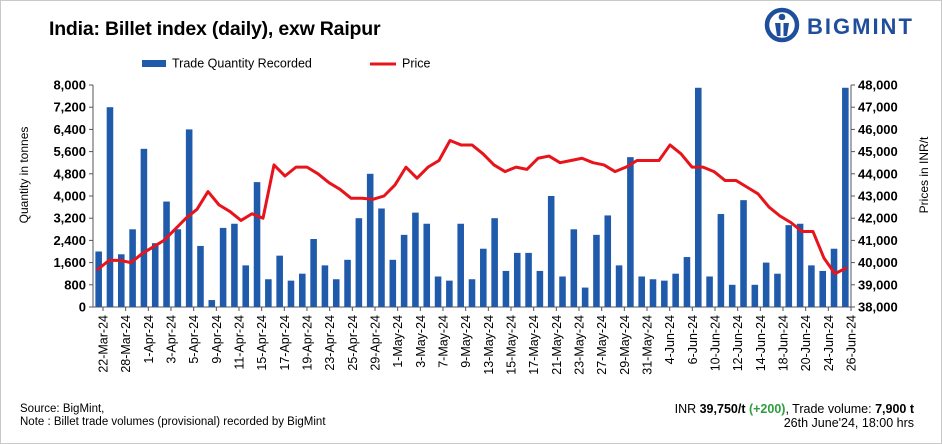 This screenshot has height=444, width=942. I want to click on x-tick-label: 31-May-24, so click(648, 345).